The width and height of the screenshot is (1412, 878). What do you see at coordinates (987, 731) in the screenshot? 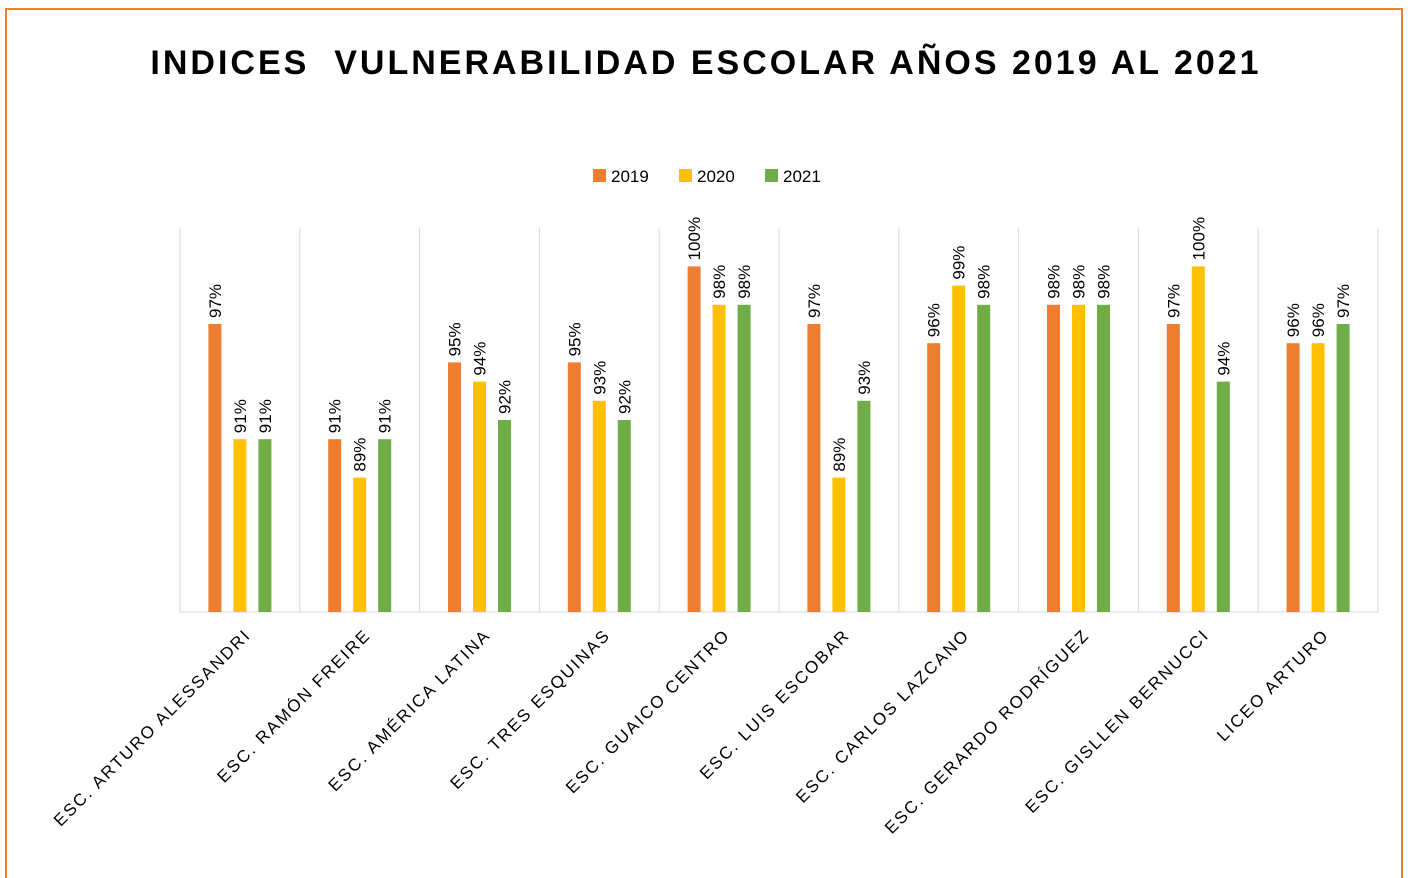
I see `x-tick-label: ESC. GERARDO RODRÍGUEZ` at bounding box center [987, 731].